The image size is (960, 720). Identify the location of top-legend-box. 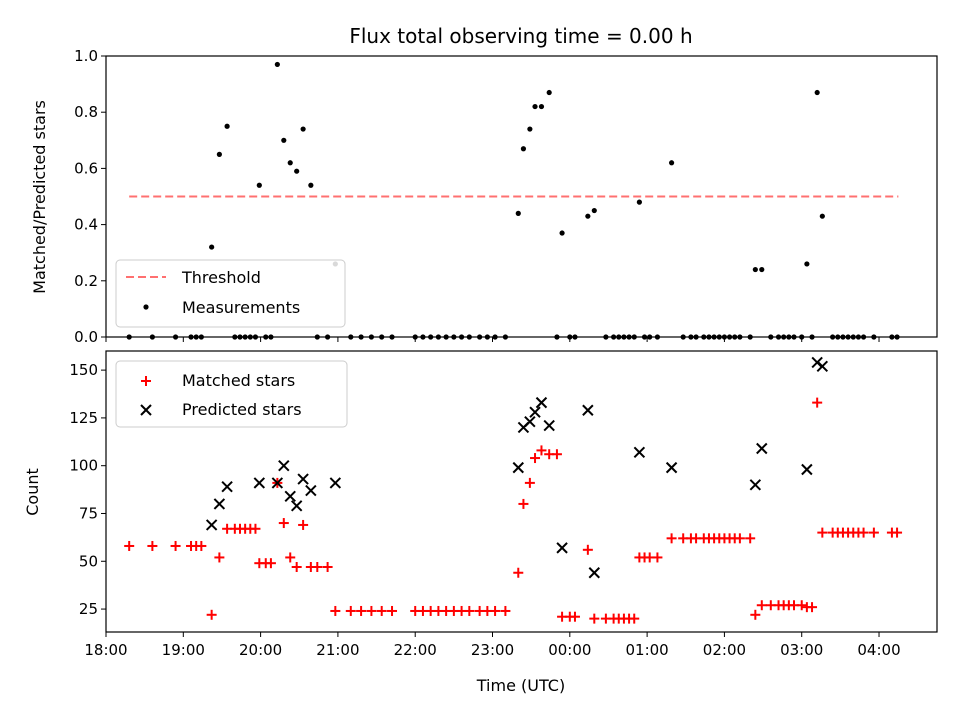
(230, 293).